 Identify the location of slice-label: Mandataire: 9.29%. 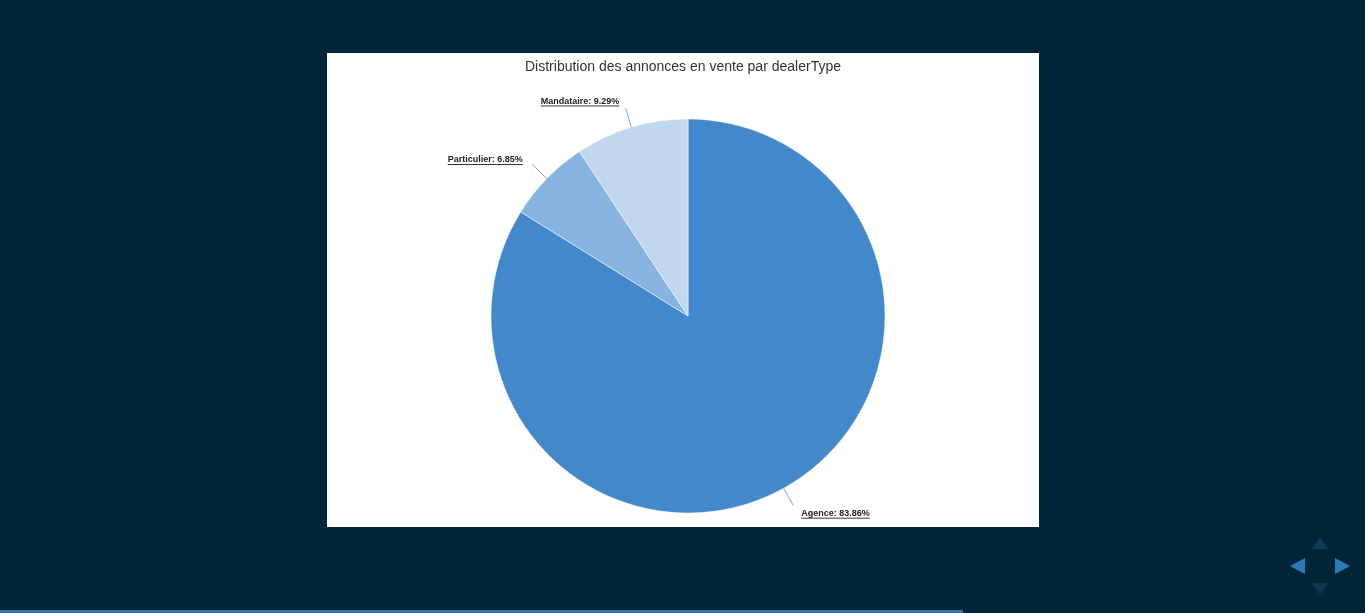
(580, 100).